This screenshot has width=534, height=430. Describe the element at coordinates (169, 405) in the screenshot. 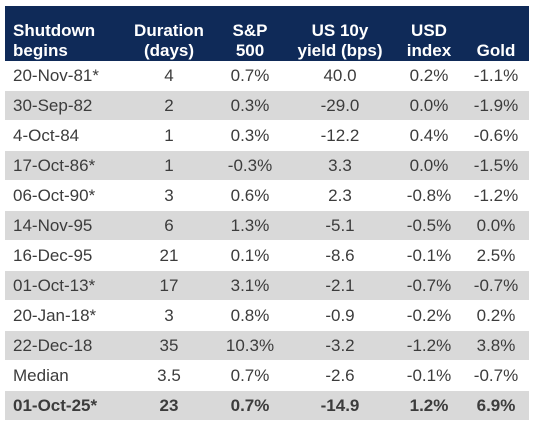

I see `duration-cell: 23` at that location.